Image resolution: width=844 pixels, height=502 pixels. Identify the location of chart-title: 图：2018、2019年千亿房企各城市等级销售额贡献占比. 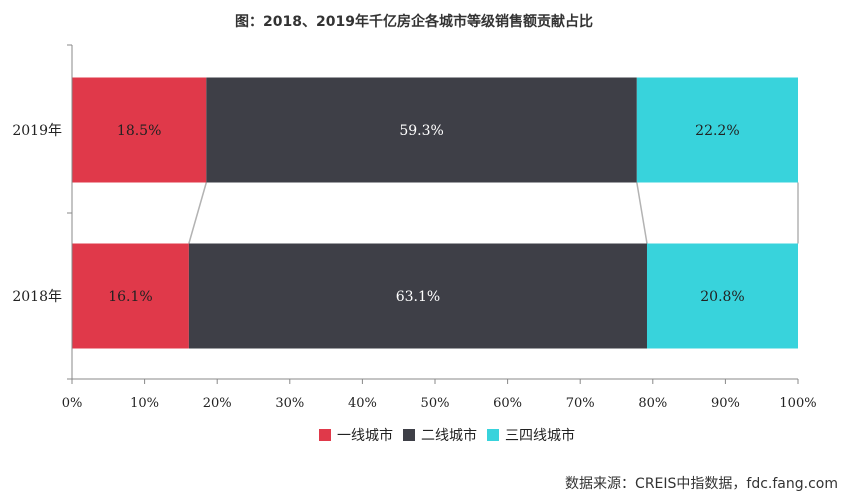
(414, 21).